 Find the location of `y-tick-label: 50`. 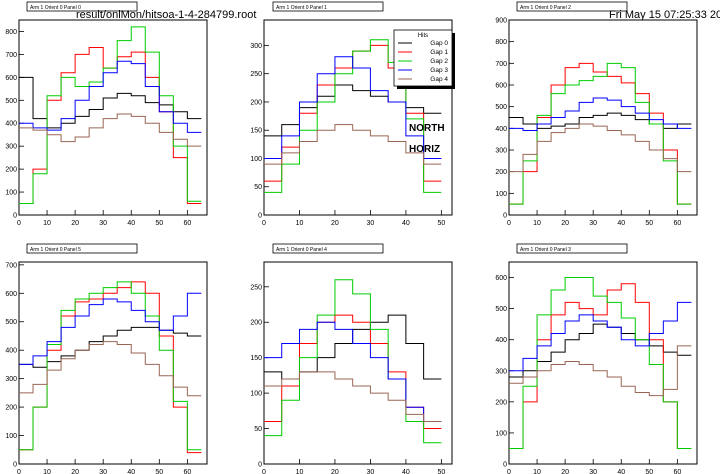

y-tick-label: 50 is located at coordinates (258, 429).